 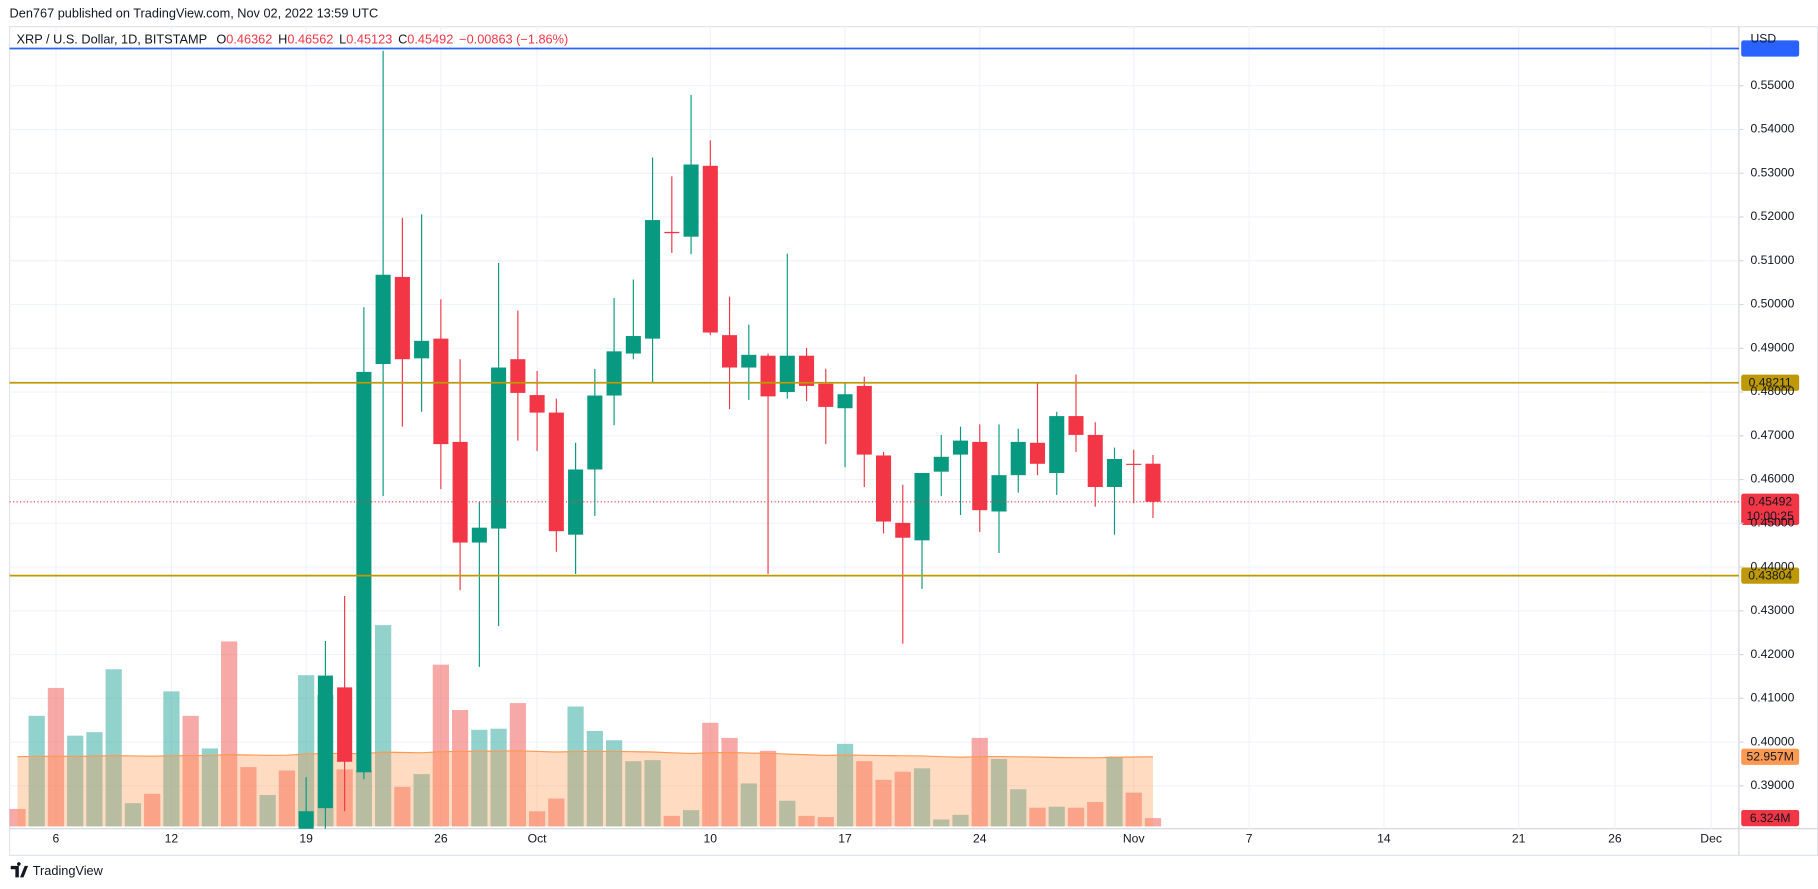 What do you see at coordinates (585, 788) in the screenshot?
I see `volume-ma-area` at bounding box center [585, 788].